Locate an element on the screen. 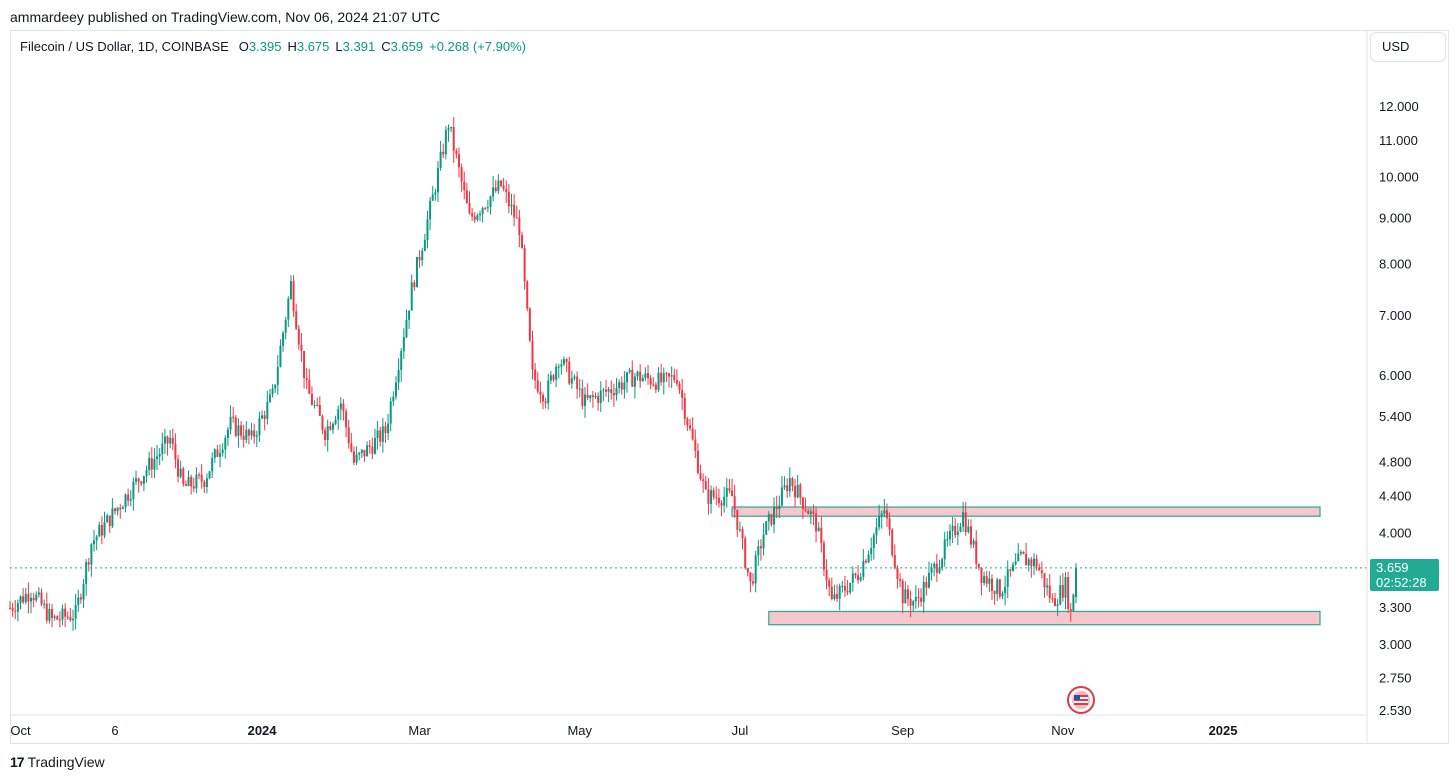  currency-button: USD is located at coordinates (1408, 47).